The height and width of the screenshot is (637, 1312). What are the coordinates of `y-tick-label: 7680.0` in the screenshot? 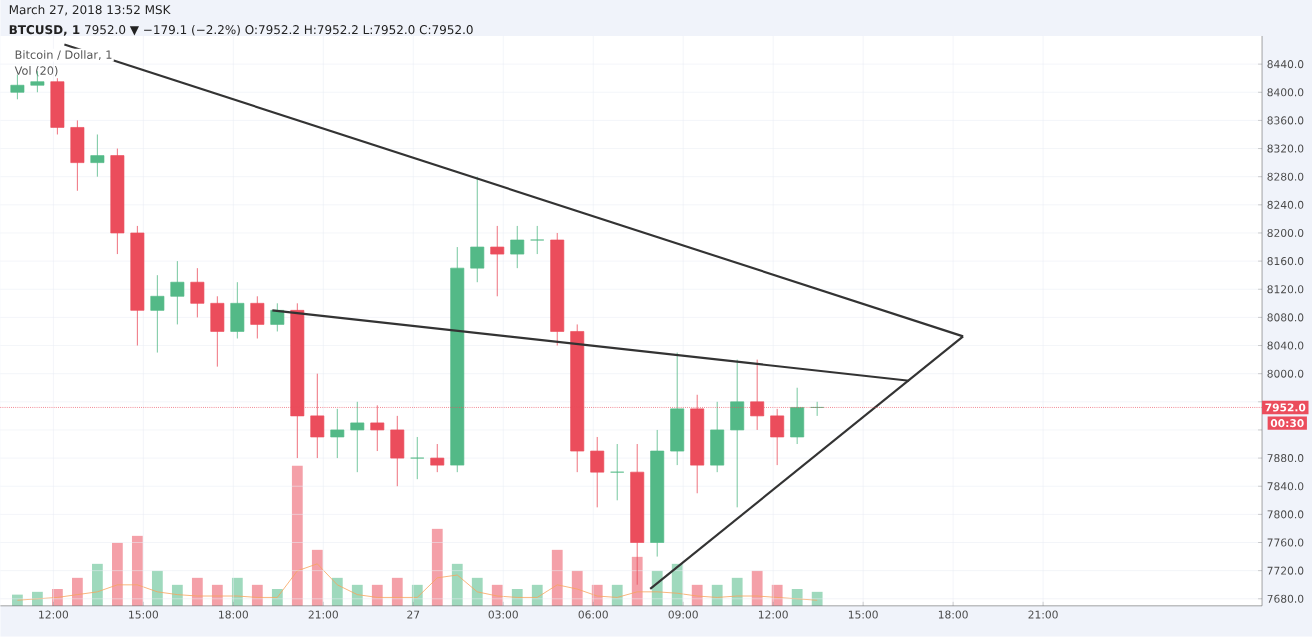 It's located at (1285, 598).